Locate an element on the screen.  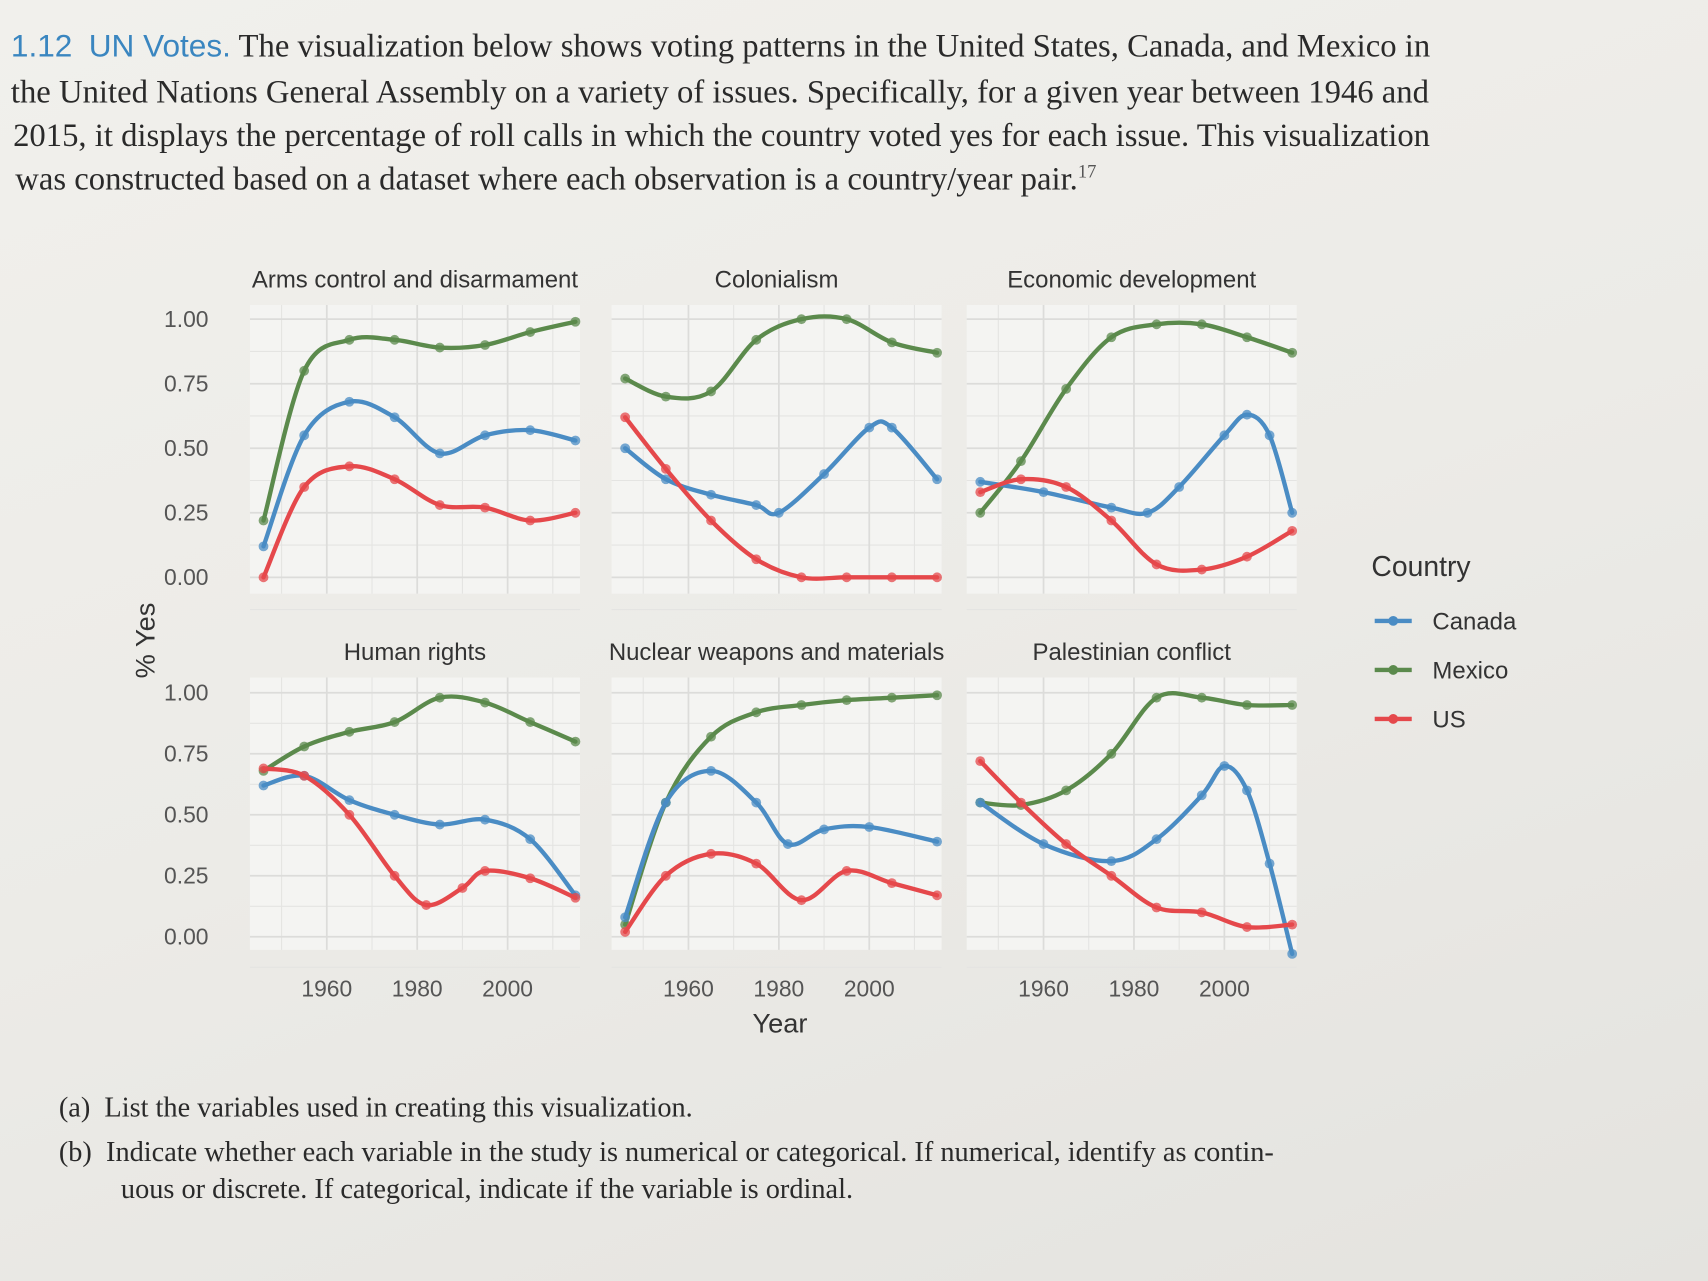
legend-key-point is located at coordinates (1393, 719).